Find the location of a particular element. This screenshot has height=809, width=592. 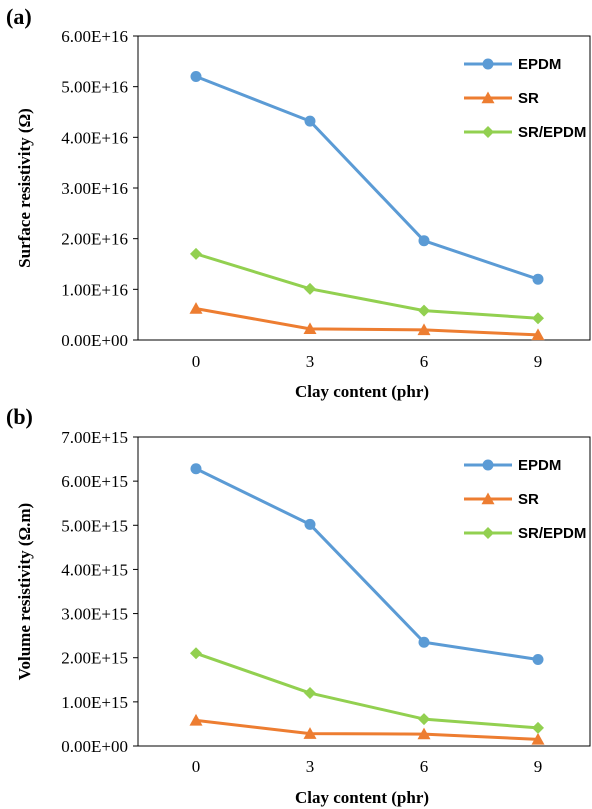

y-tick-label: 1.00E+15 is located at coordinates (94, 702).